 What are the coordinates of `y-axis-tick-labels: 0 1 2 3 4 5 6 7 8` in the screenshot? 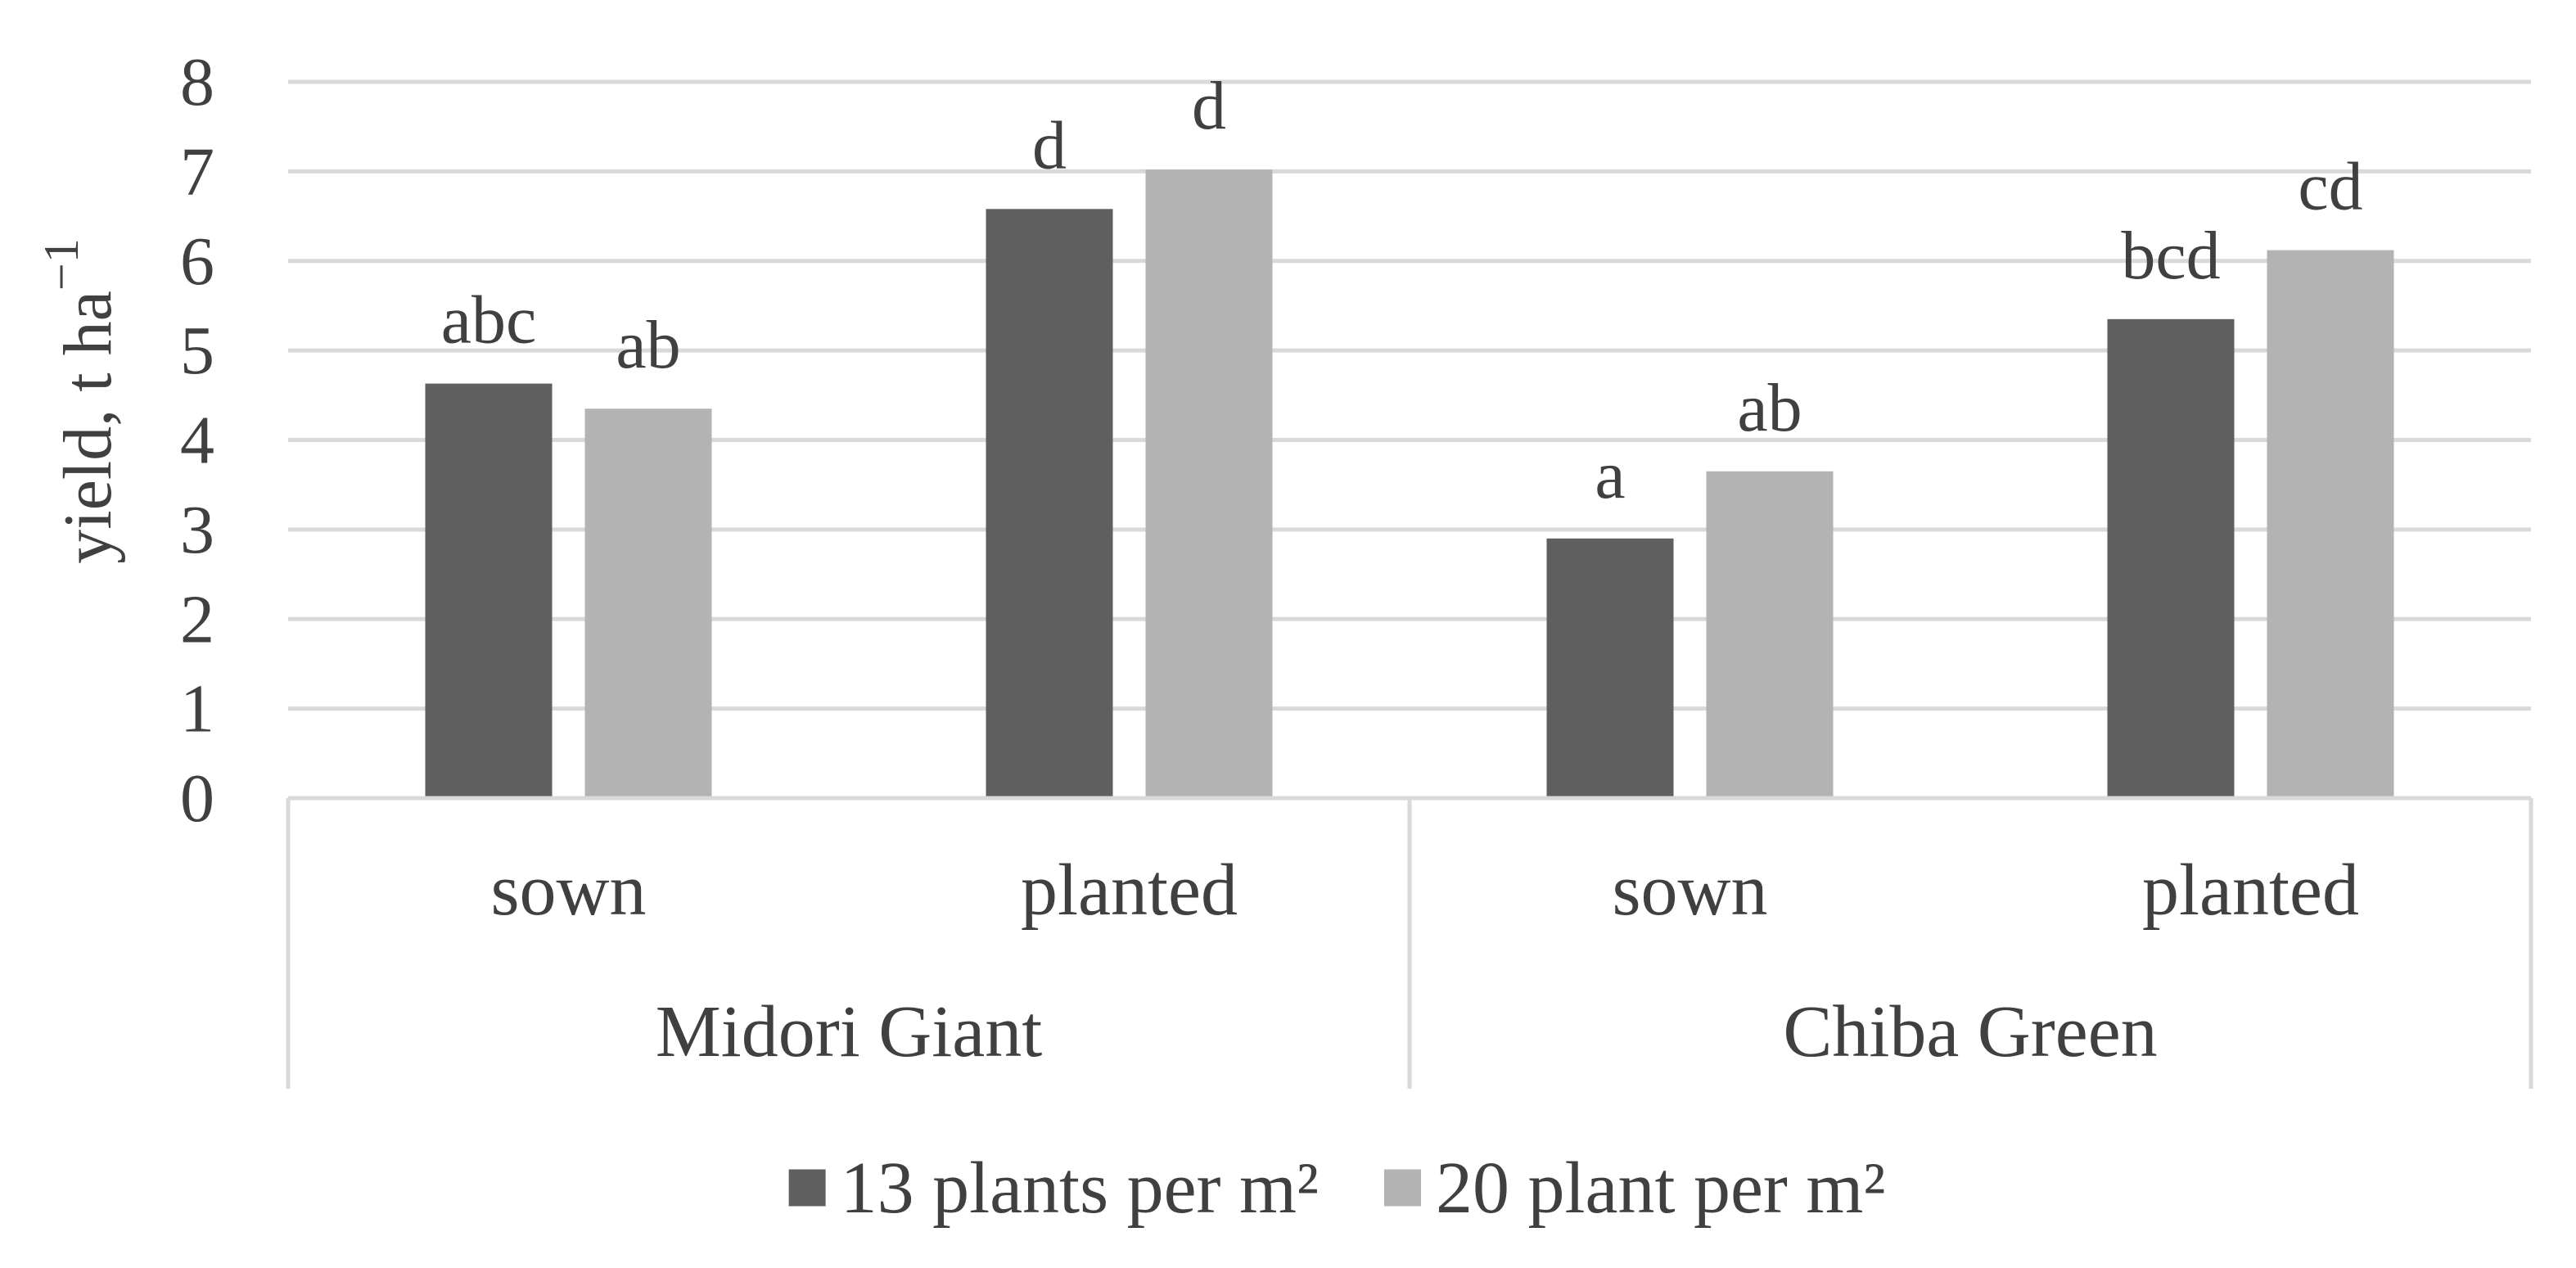 It's located at (197, 440).